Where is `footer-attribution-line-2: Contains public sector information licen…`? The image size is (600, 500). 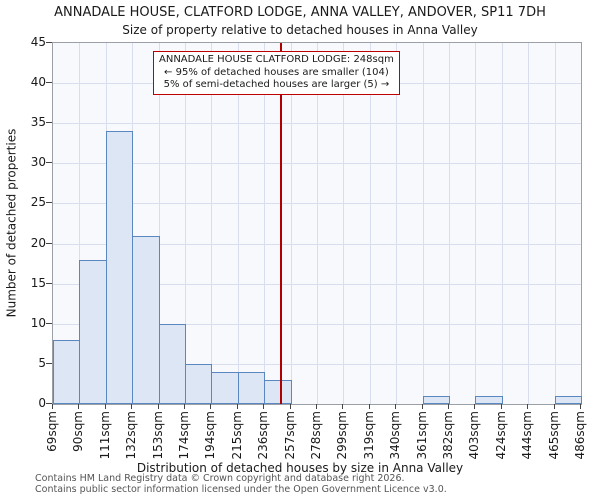 footer-attribution-line-2: Contains public sector information licen… is located at coordinates (241, 489).